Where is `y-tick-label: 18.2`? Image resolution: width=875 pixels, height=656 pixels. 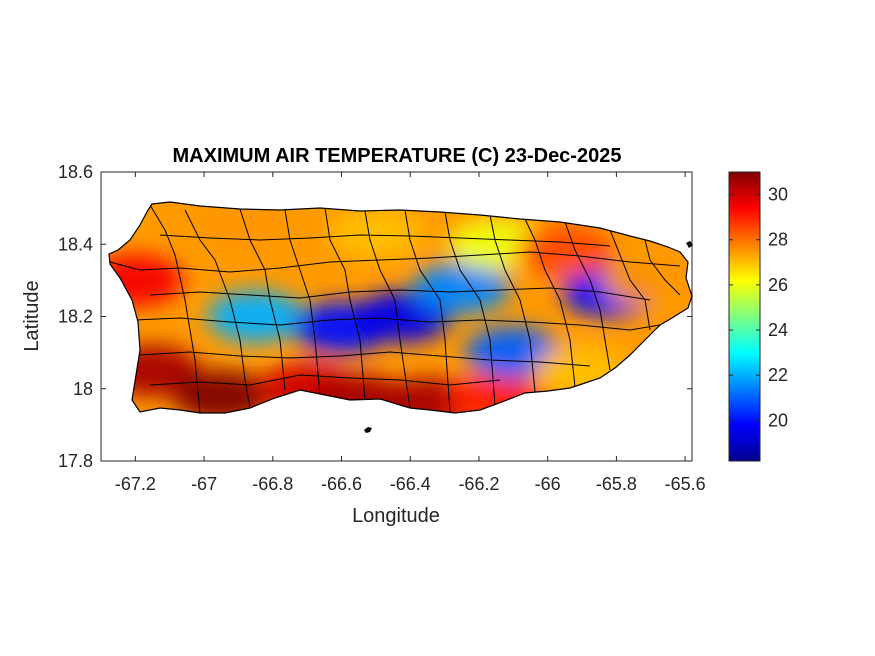 y-tick-label: 18.2 is located at coordinates (75, 317).